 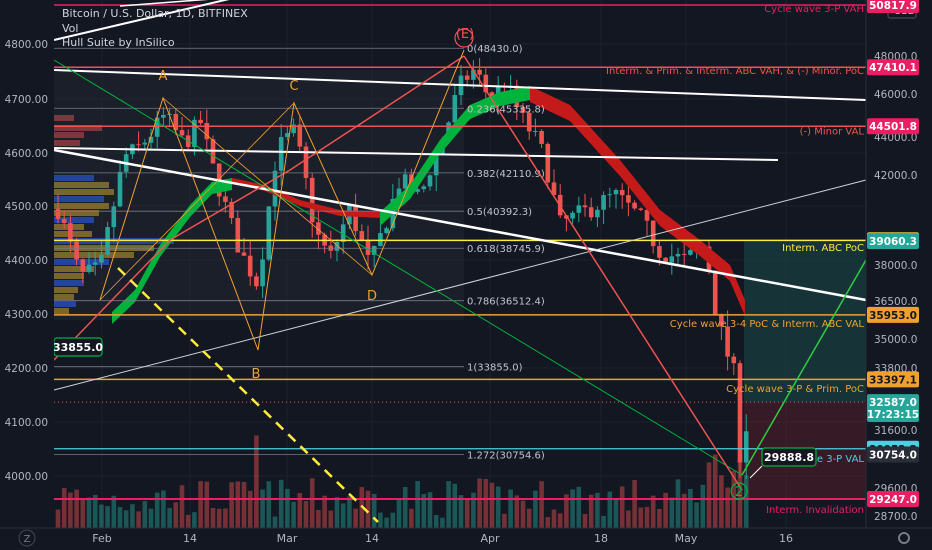 What do you see at coordinates (506, 456) in the screenshot?
I see `fib-label: 1.272(30754.6)` at bounding box center [506, 456].